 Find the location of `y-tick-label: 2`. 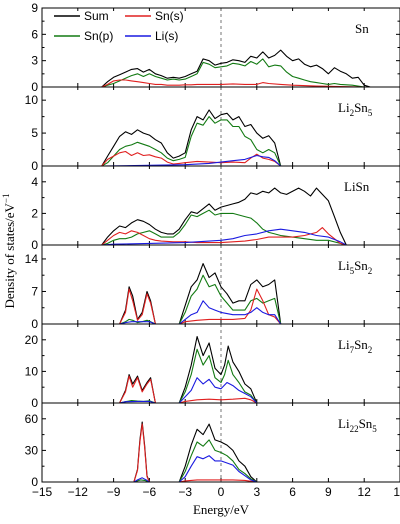

y-tick-label: 2 is located at coordinates (34, 213).